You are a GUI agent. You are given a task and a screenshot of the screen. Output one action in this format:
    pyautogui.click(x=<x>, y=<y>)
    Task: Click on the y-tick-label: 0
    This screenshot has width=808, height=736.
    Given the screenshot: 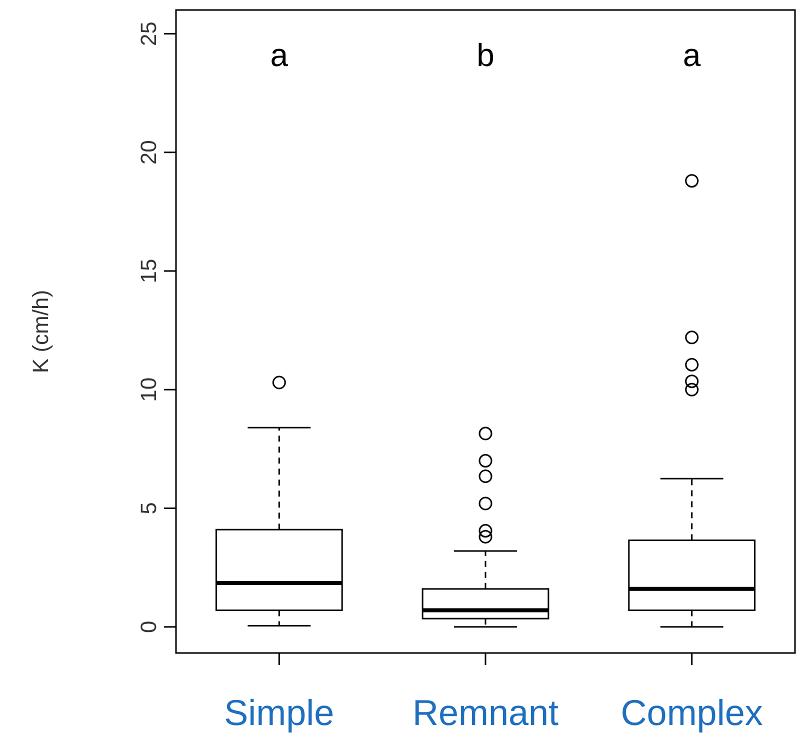 What is the action you would take?
    pyautogui.click(x=148, y=627)
    